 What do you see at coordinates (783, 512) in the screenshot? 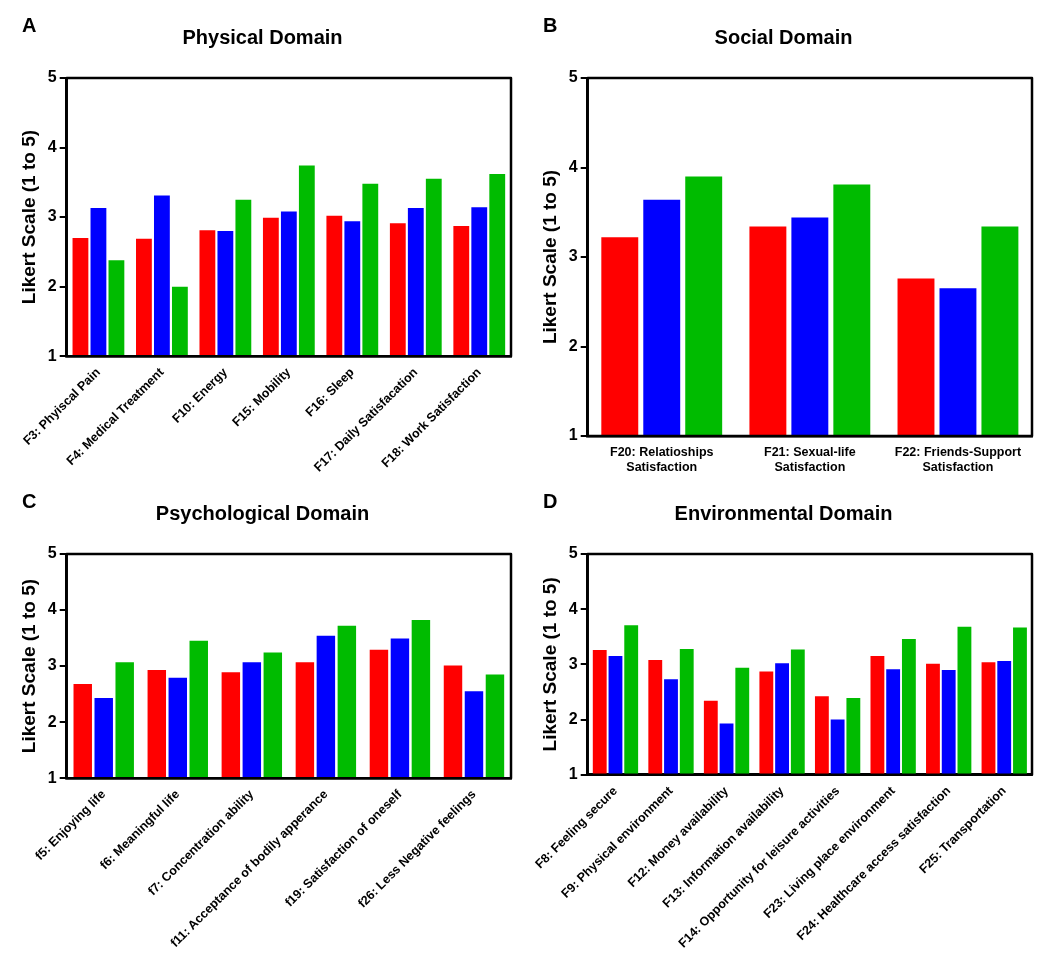
I see `chart-title: Environmental Domain` at bounding box center [783, 512].